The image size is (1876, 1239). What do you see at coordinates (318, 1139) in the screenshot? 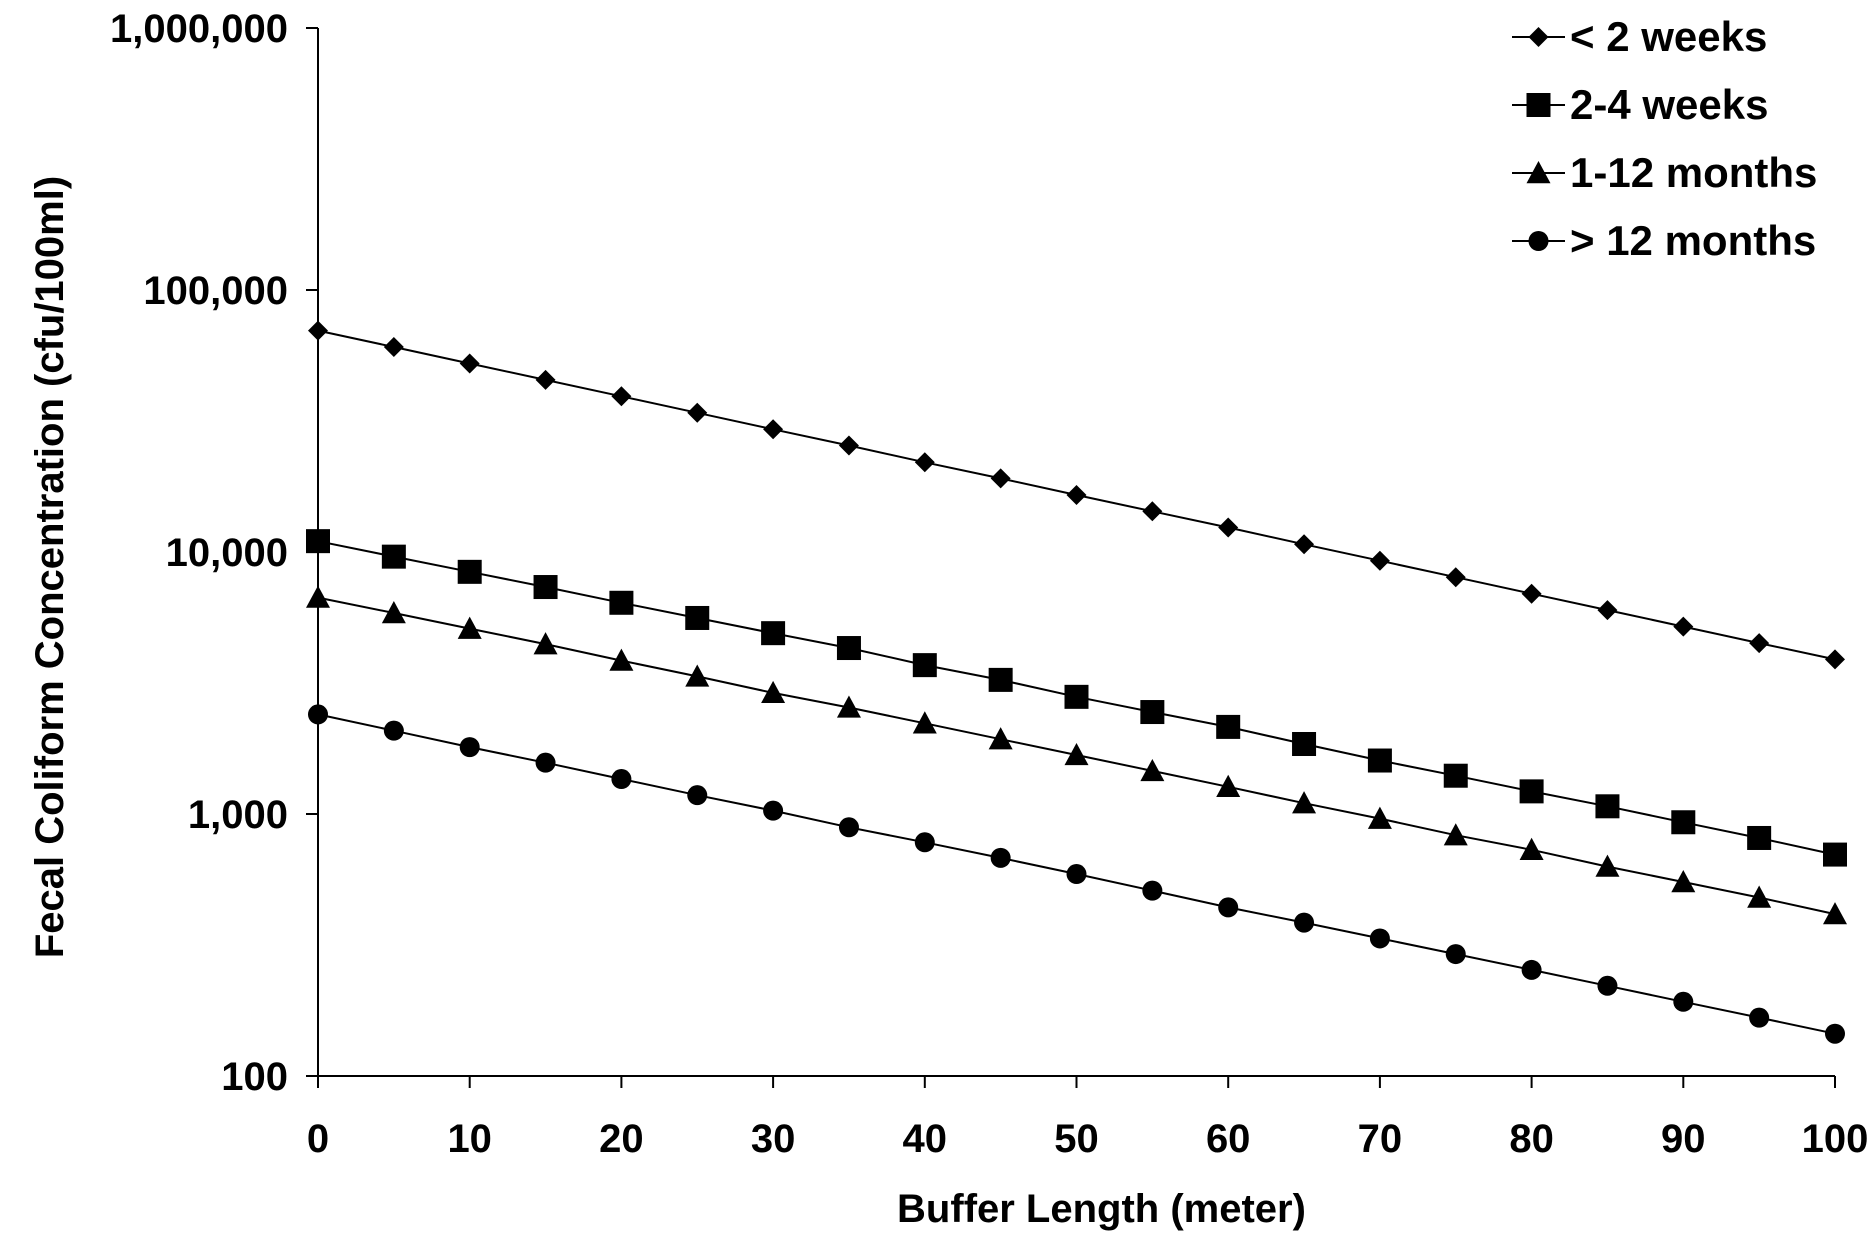
I see `x-tick-label: 0` at bounding box center [318, 1139].